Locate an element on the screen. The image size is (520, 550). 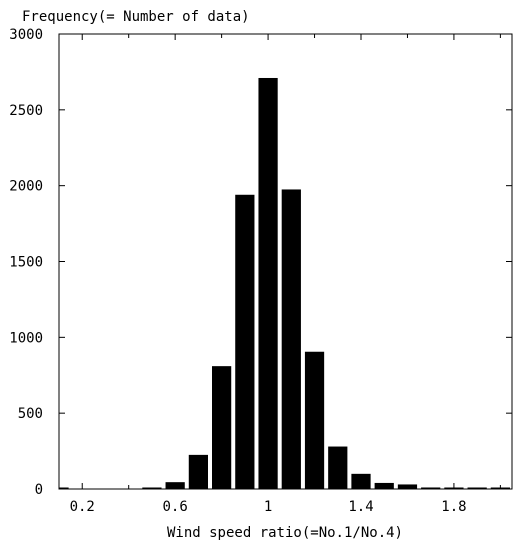
x-tick-label: 0.2 is located at coordinates (82, 507).